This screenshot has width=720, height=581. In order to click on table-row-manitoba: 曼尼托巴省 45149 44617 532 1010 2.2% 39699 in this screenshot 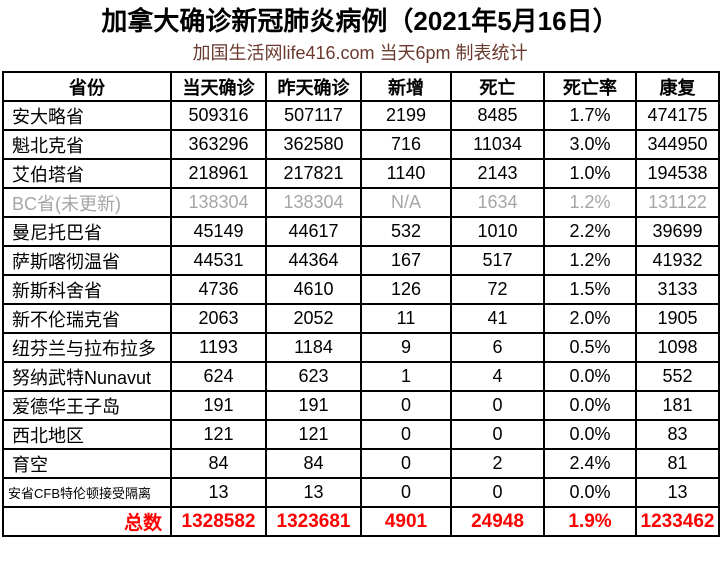, I will do `click(361, 231)`.